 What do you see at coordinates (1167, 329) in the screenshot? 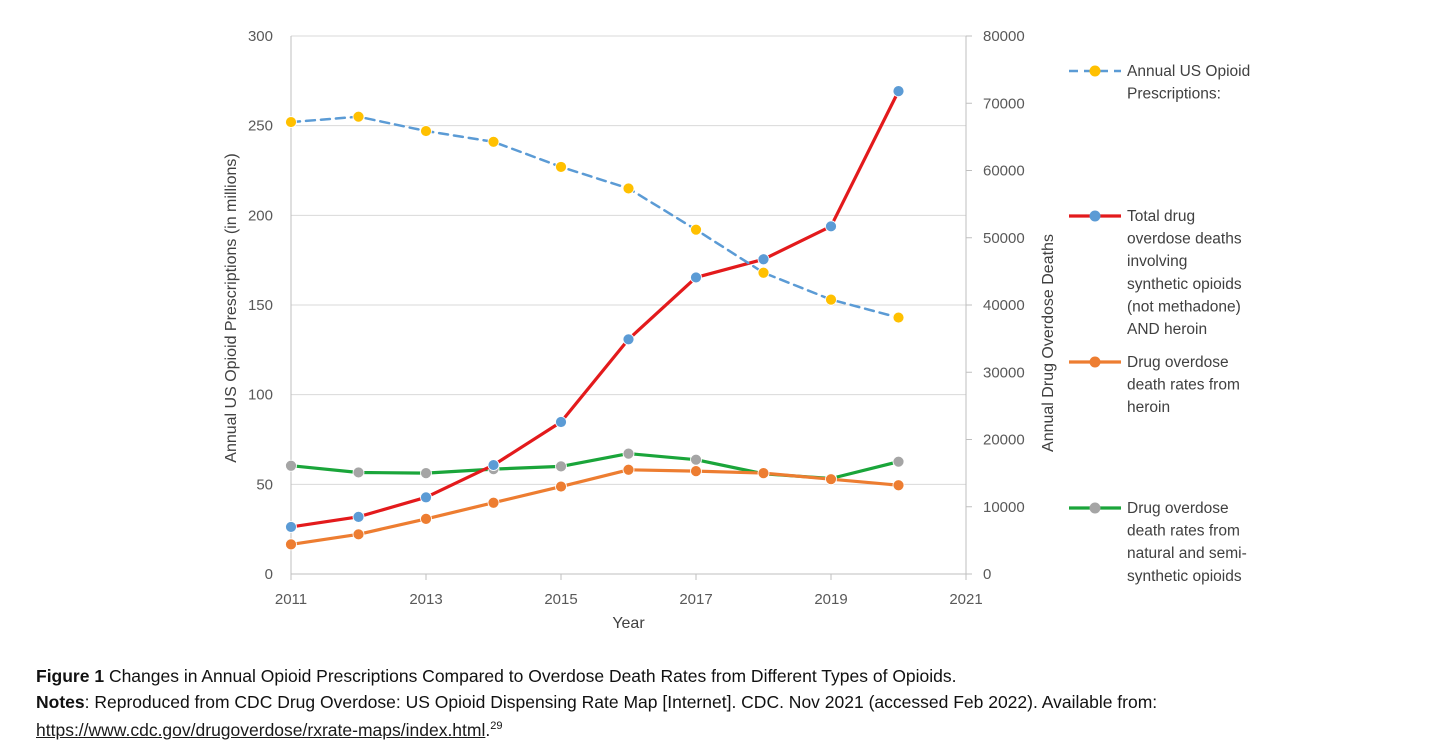
I see `legend-text-2: AND heroin` at bounding box center [1167, 329].